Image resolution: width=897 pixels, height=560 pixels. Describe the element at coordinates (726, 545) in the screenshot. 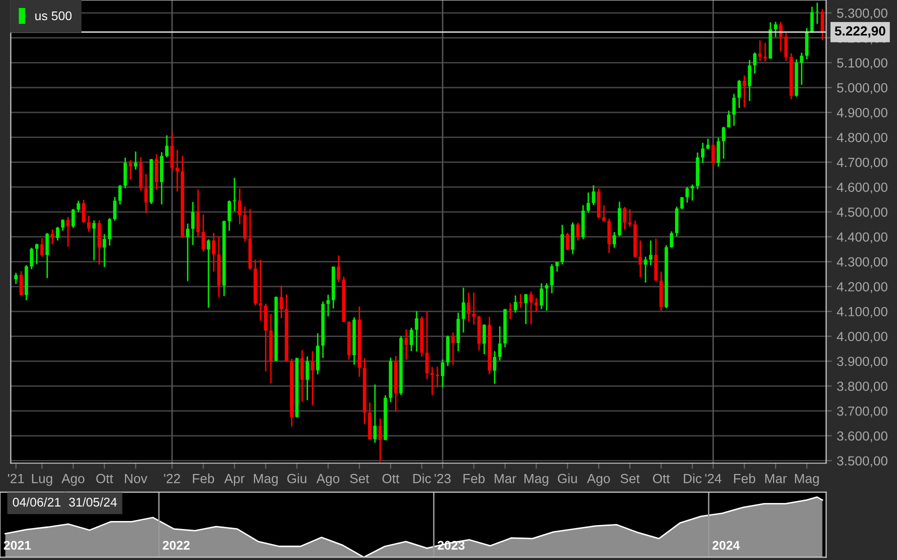

I see `x-tick-label: 2024` at that location.